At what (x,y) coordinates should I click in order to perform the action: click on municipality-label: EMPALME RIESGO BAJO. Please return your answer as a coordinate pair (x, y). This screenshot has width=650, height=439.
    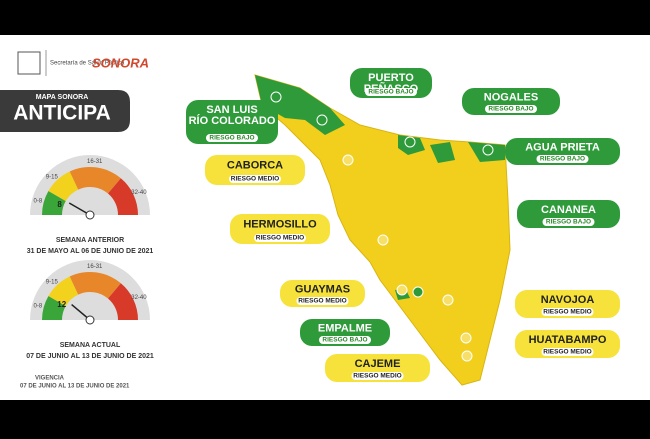
    Looking at the image, I should click on (345, 332).